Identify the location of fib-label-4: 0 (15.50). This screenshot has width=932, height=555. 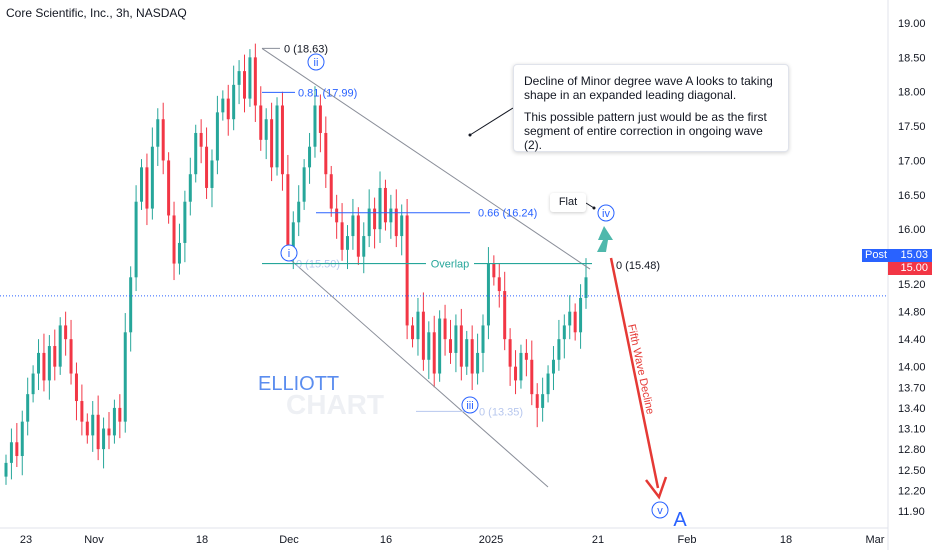
(318, 265).